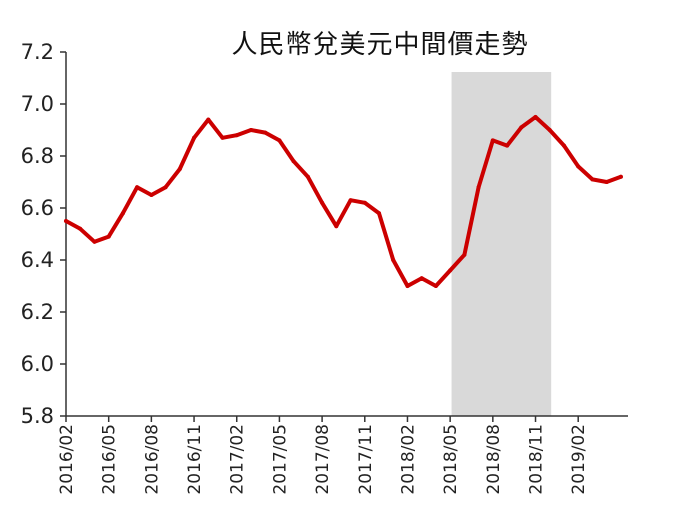 This screenshot has height=524, width=680. What do you see at coordinates (37, 416) in the screenshot?
I see `y-tick-label: 5.8` at bounding box center [37, 416].